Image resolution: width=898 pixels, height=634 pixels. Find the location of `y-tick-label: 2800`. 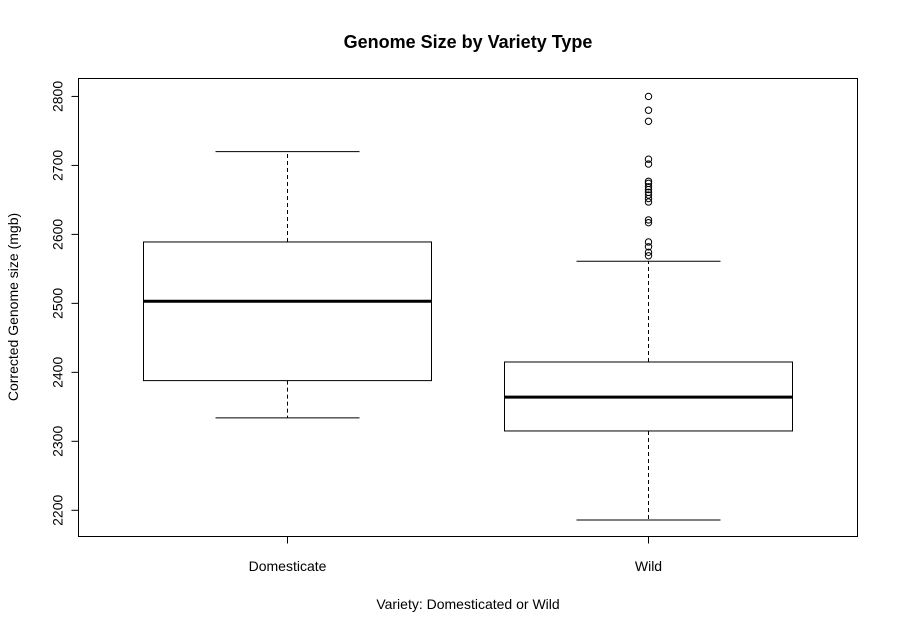

y-tick-label: 2800 is located at coordinates (58, 96).